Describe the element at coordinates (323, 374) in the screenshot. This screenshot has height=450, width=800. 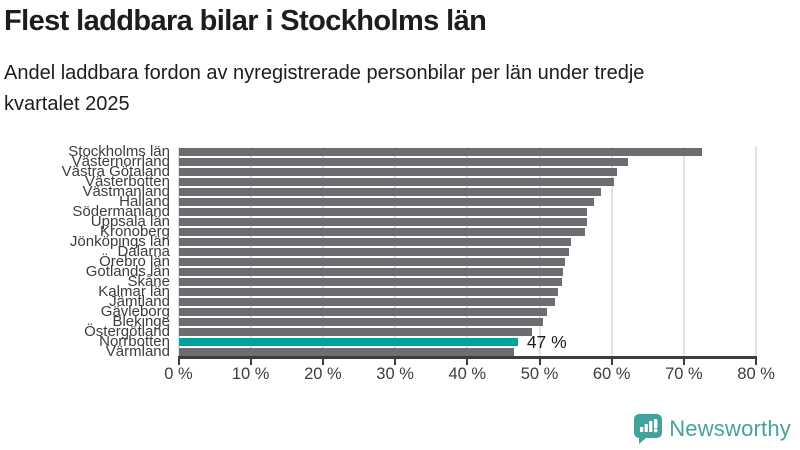
I see `x-axis-tick-label: 20 %` at that location.